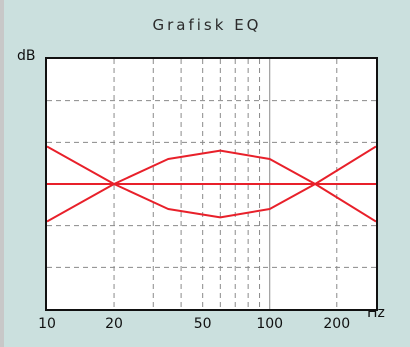 The width and height of the screenshot is (410, 347). I want to click on x-tick-label: 50, so click(202, 324).